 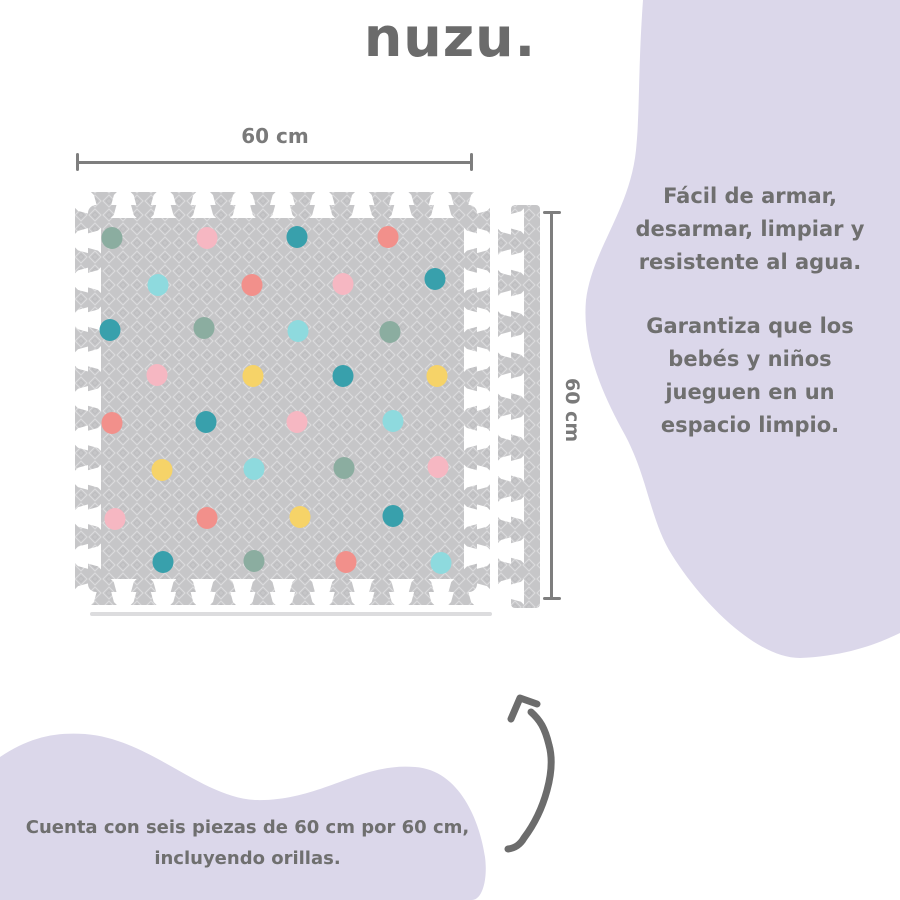 What do you see at coordinates (275, 136) in the screenshot?
I see `width-dimension-label: 60 cm` at bounding box center [275, 136].